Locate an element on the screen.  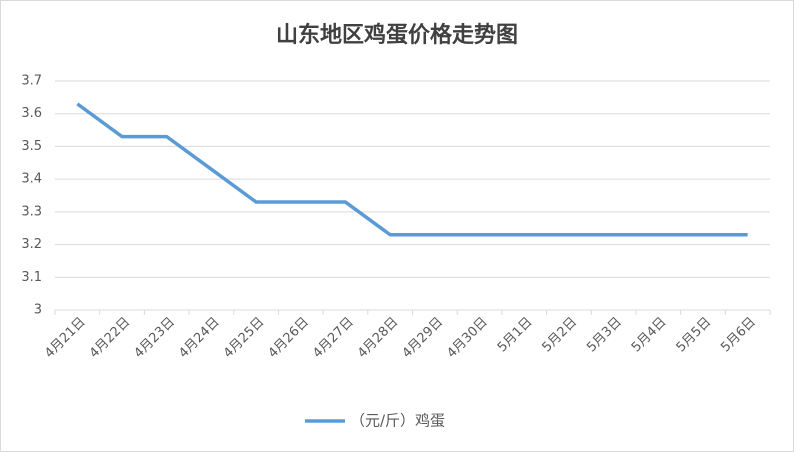
y-tick-label: 3.2 is located at coordinates (31, 244).